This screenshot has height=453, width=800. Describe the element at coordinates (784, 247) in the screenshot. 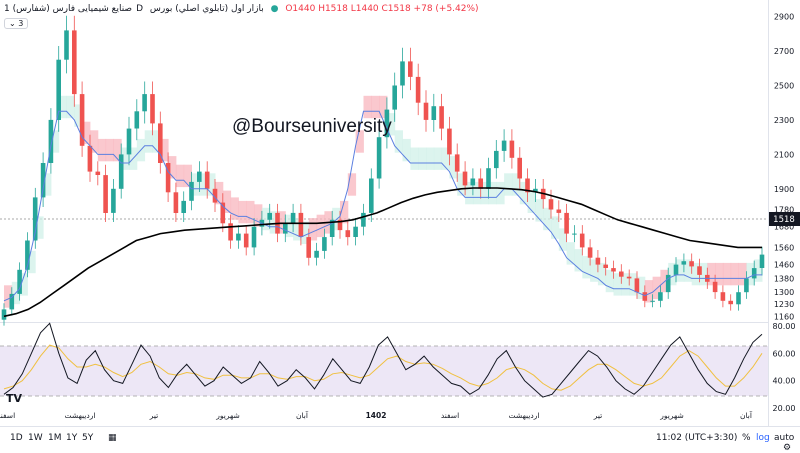

I see `price-tick-label: 1560` at that location.